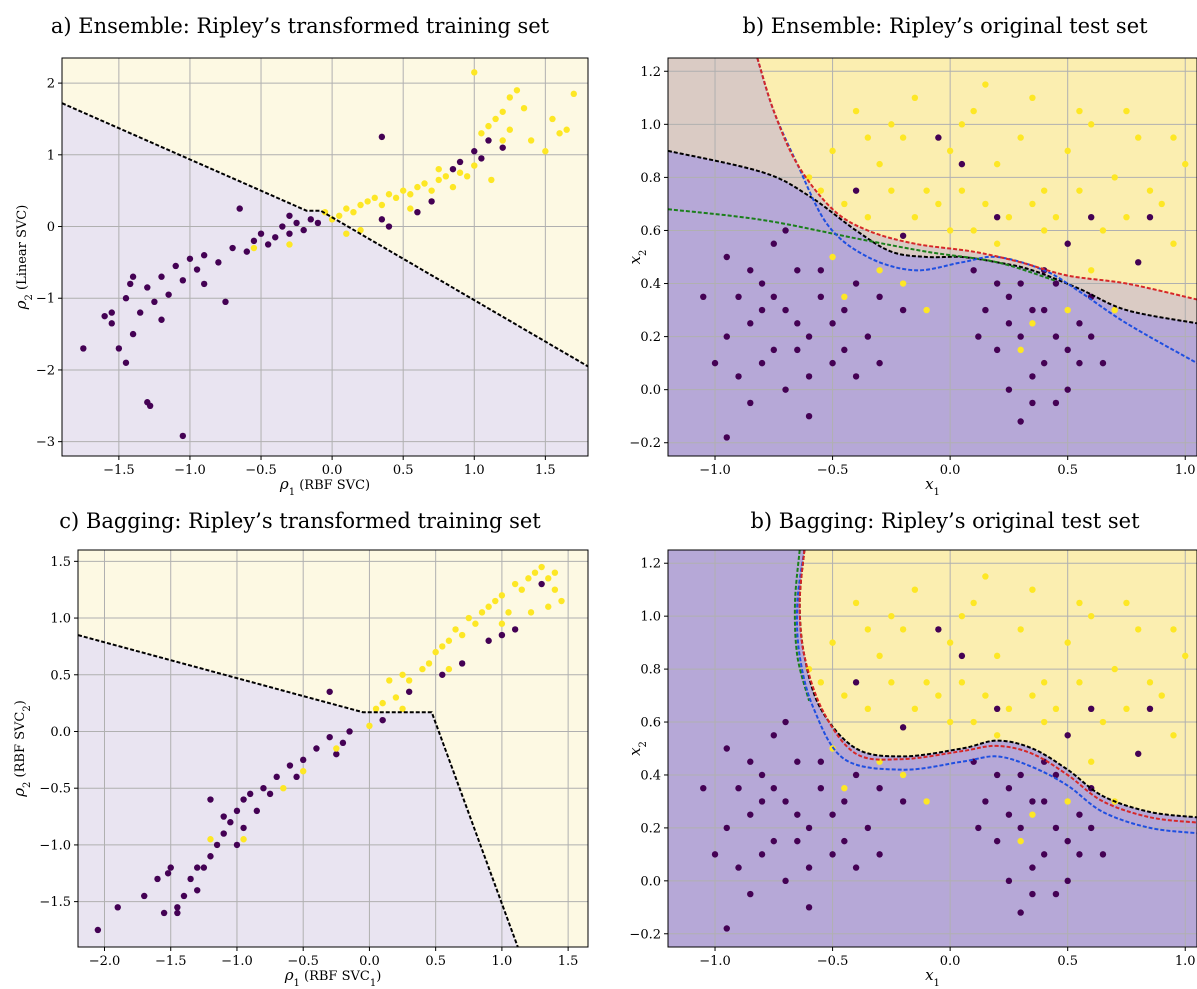 This screenshot has width=1197, height=989. I want to click on x-axis-label: x1, so click(932, 486).